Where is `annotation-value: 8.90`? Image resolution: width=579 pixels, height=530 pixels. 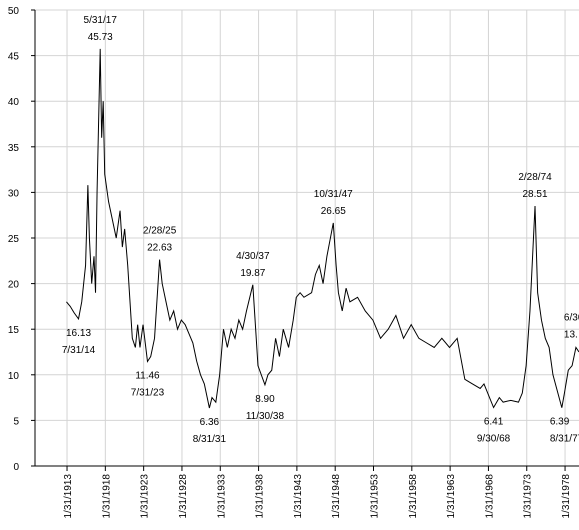 annotation-value: 8.90 is located at coordinates (265, 399).